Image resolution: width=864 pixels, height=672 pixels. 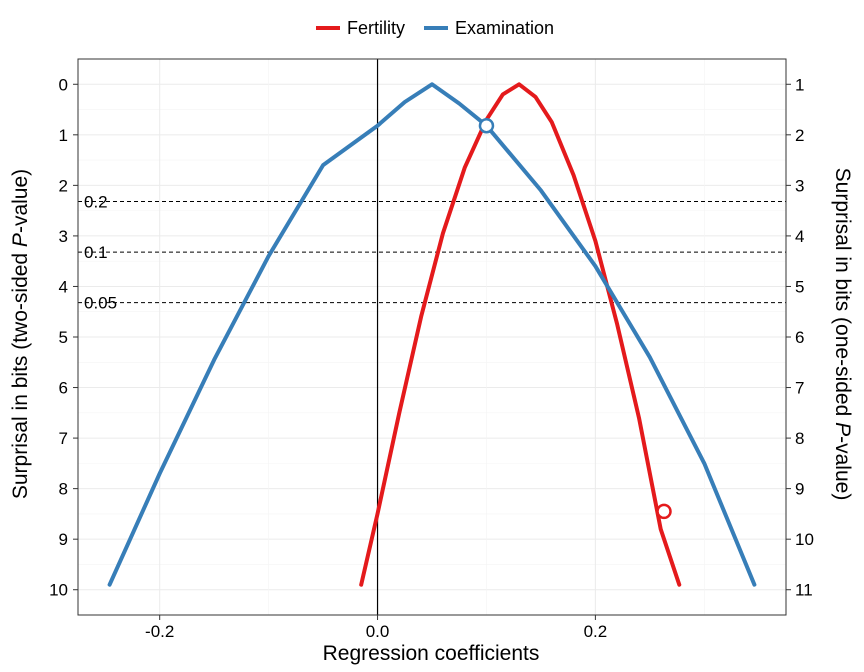 I want to click on reference-line-label: 0.05, so click(x=100, y=303).